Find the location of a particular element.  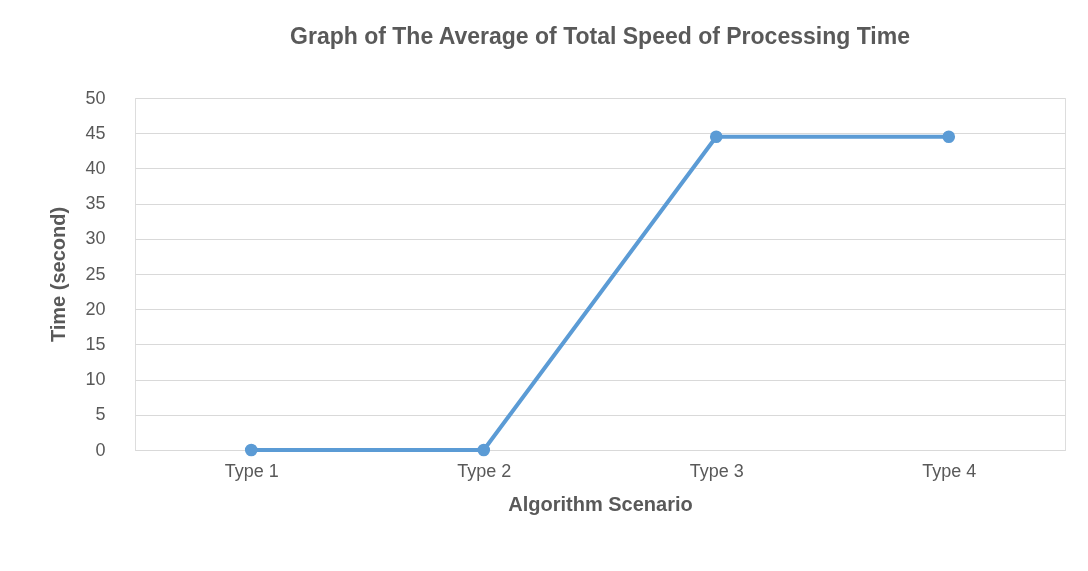

y-tick-label: 35 is located at coordinates (95, 203).